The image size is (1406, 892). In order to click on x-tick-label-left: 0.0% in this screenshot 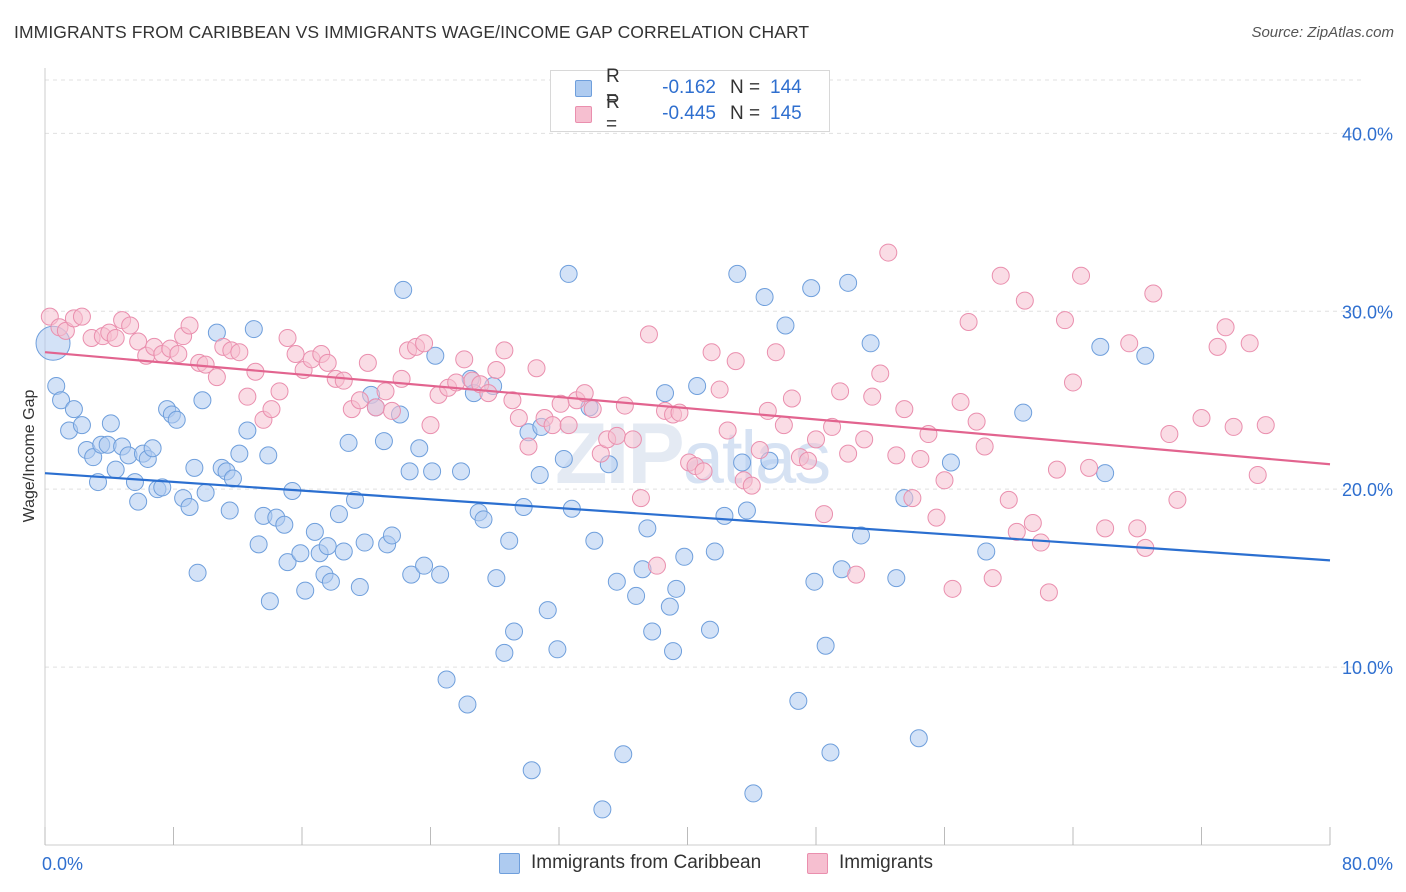, I will do `click(62, 864)`.